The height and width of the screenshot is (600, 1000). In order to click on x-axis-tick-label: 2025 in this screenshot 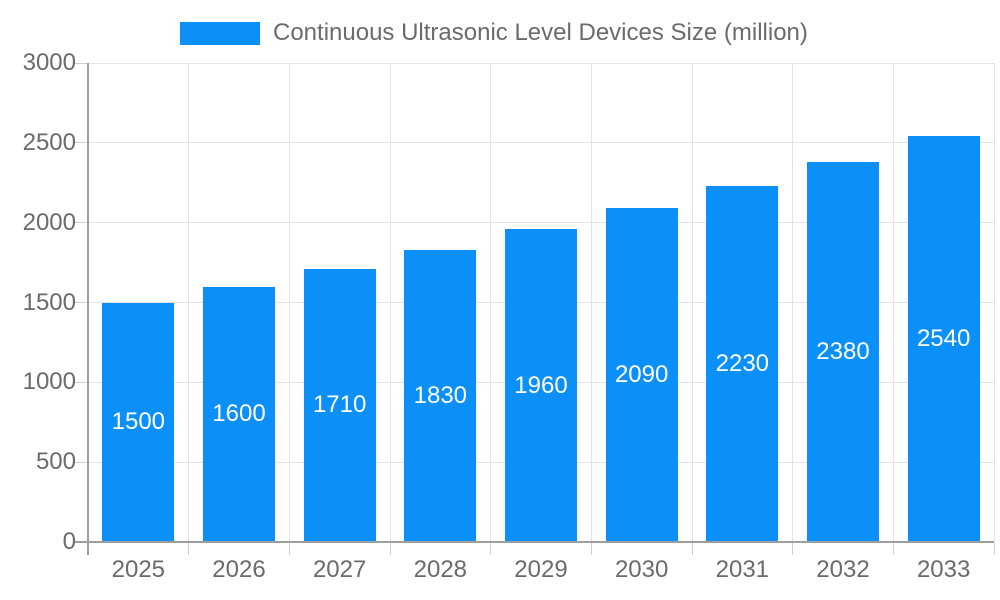, I will do `click(138, 569)`.